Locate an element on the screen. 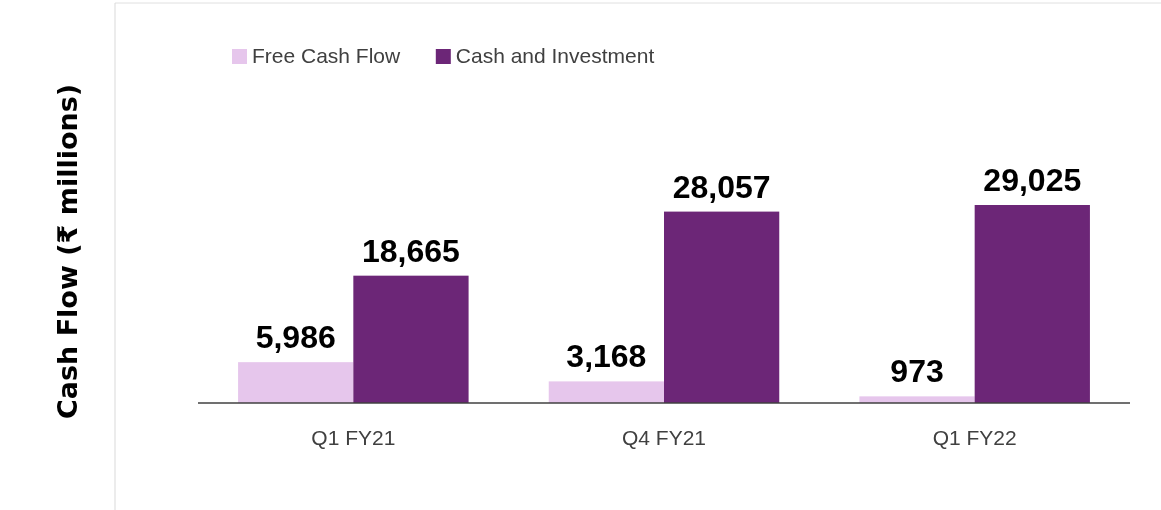 Image resolution: width=1161 pixels, height=510 pixels. x-tick-label: Q1 FY21 is located at coordinates (353, 437).